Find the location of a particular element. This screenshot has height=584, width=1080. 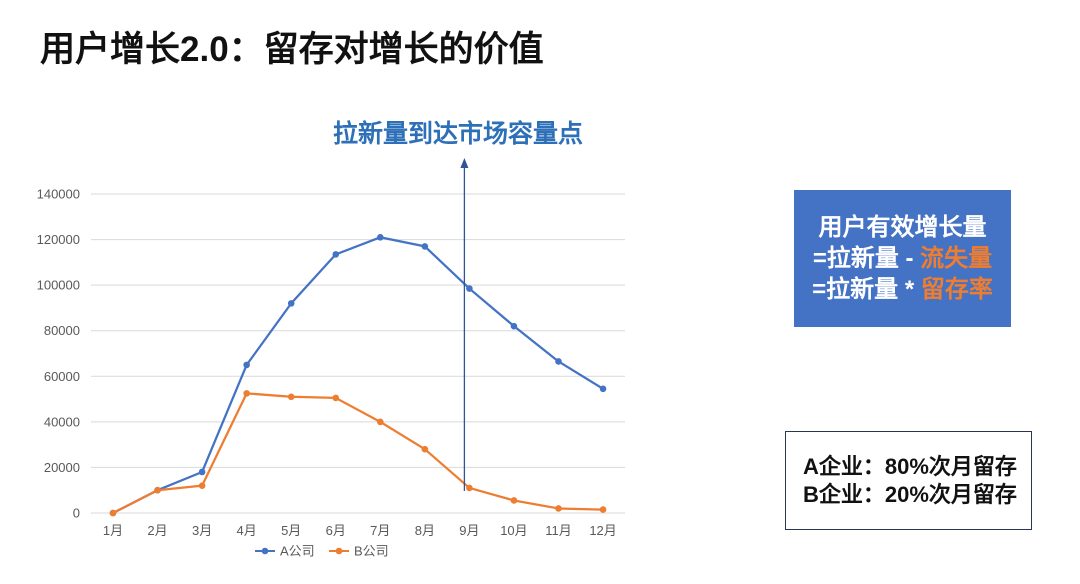

retention-box: A企业：80%次月留存 B企业：20%次月留存 is located at coordinates (908, 480).